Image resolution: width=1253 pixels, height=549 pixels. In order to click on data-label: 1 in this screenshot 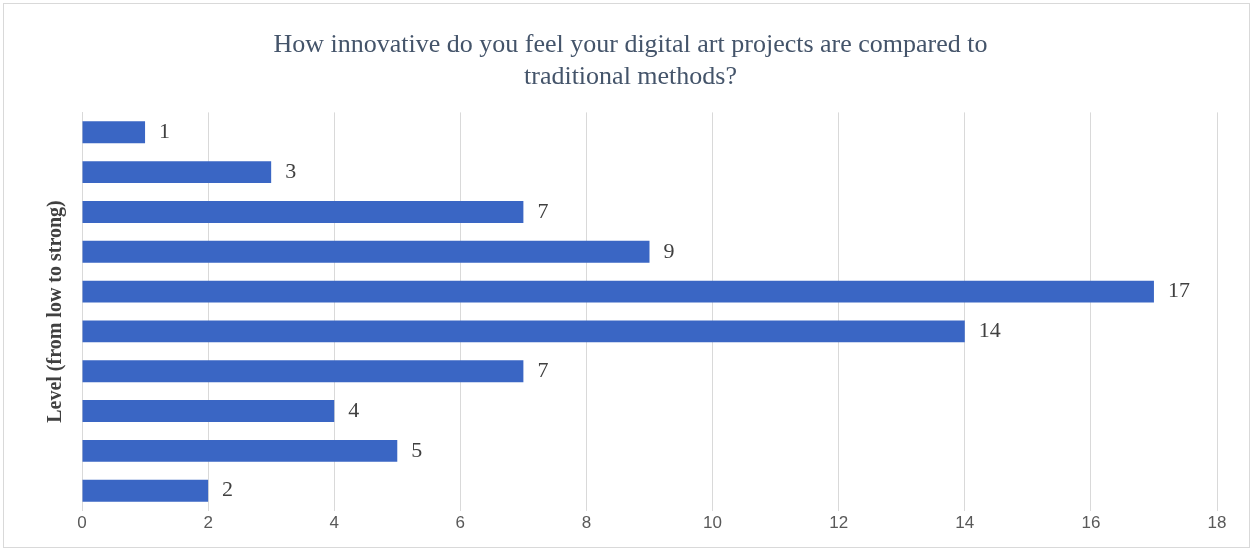, I will do `click(165, 131)`.